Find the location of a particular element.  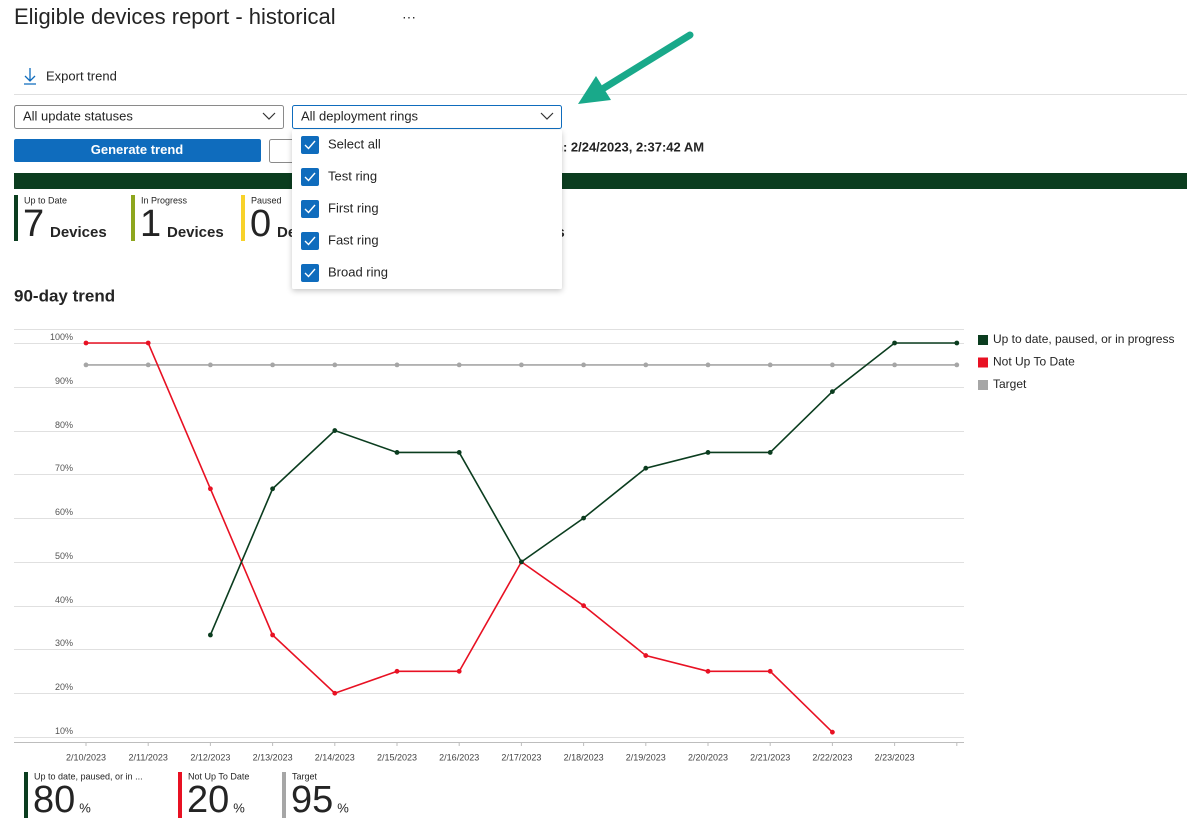

dropdown-label: All update statuses is located at coordinates (78, 115).